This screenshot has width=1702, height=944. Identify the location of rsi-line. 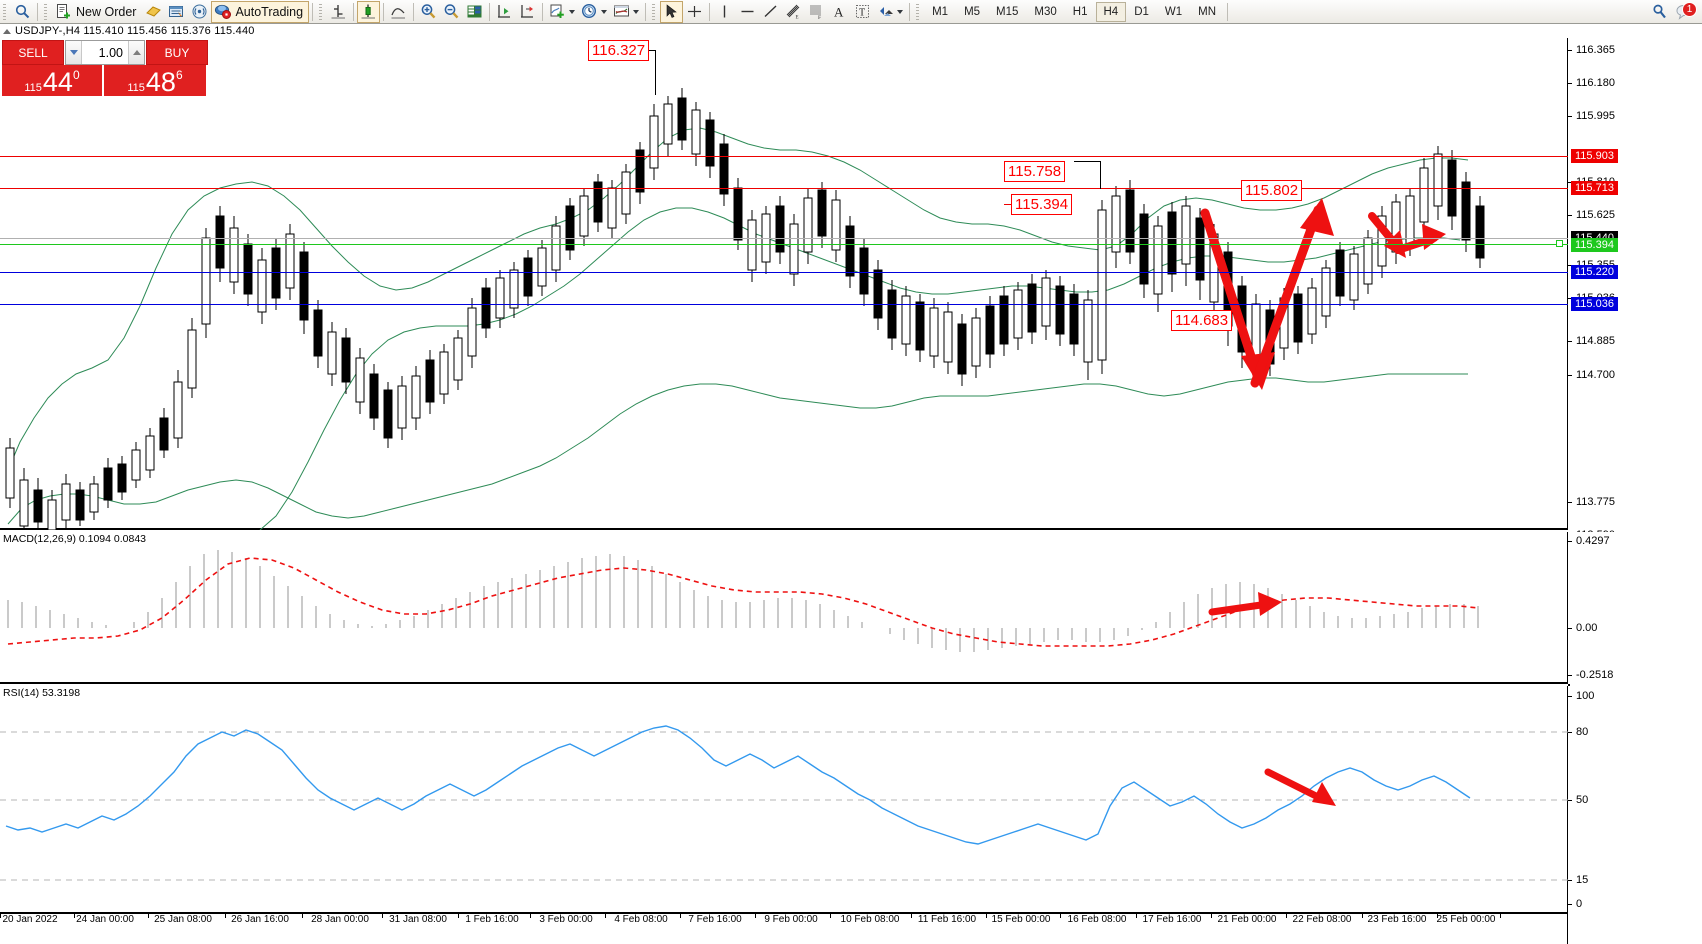
(738, 785).